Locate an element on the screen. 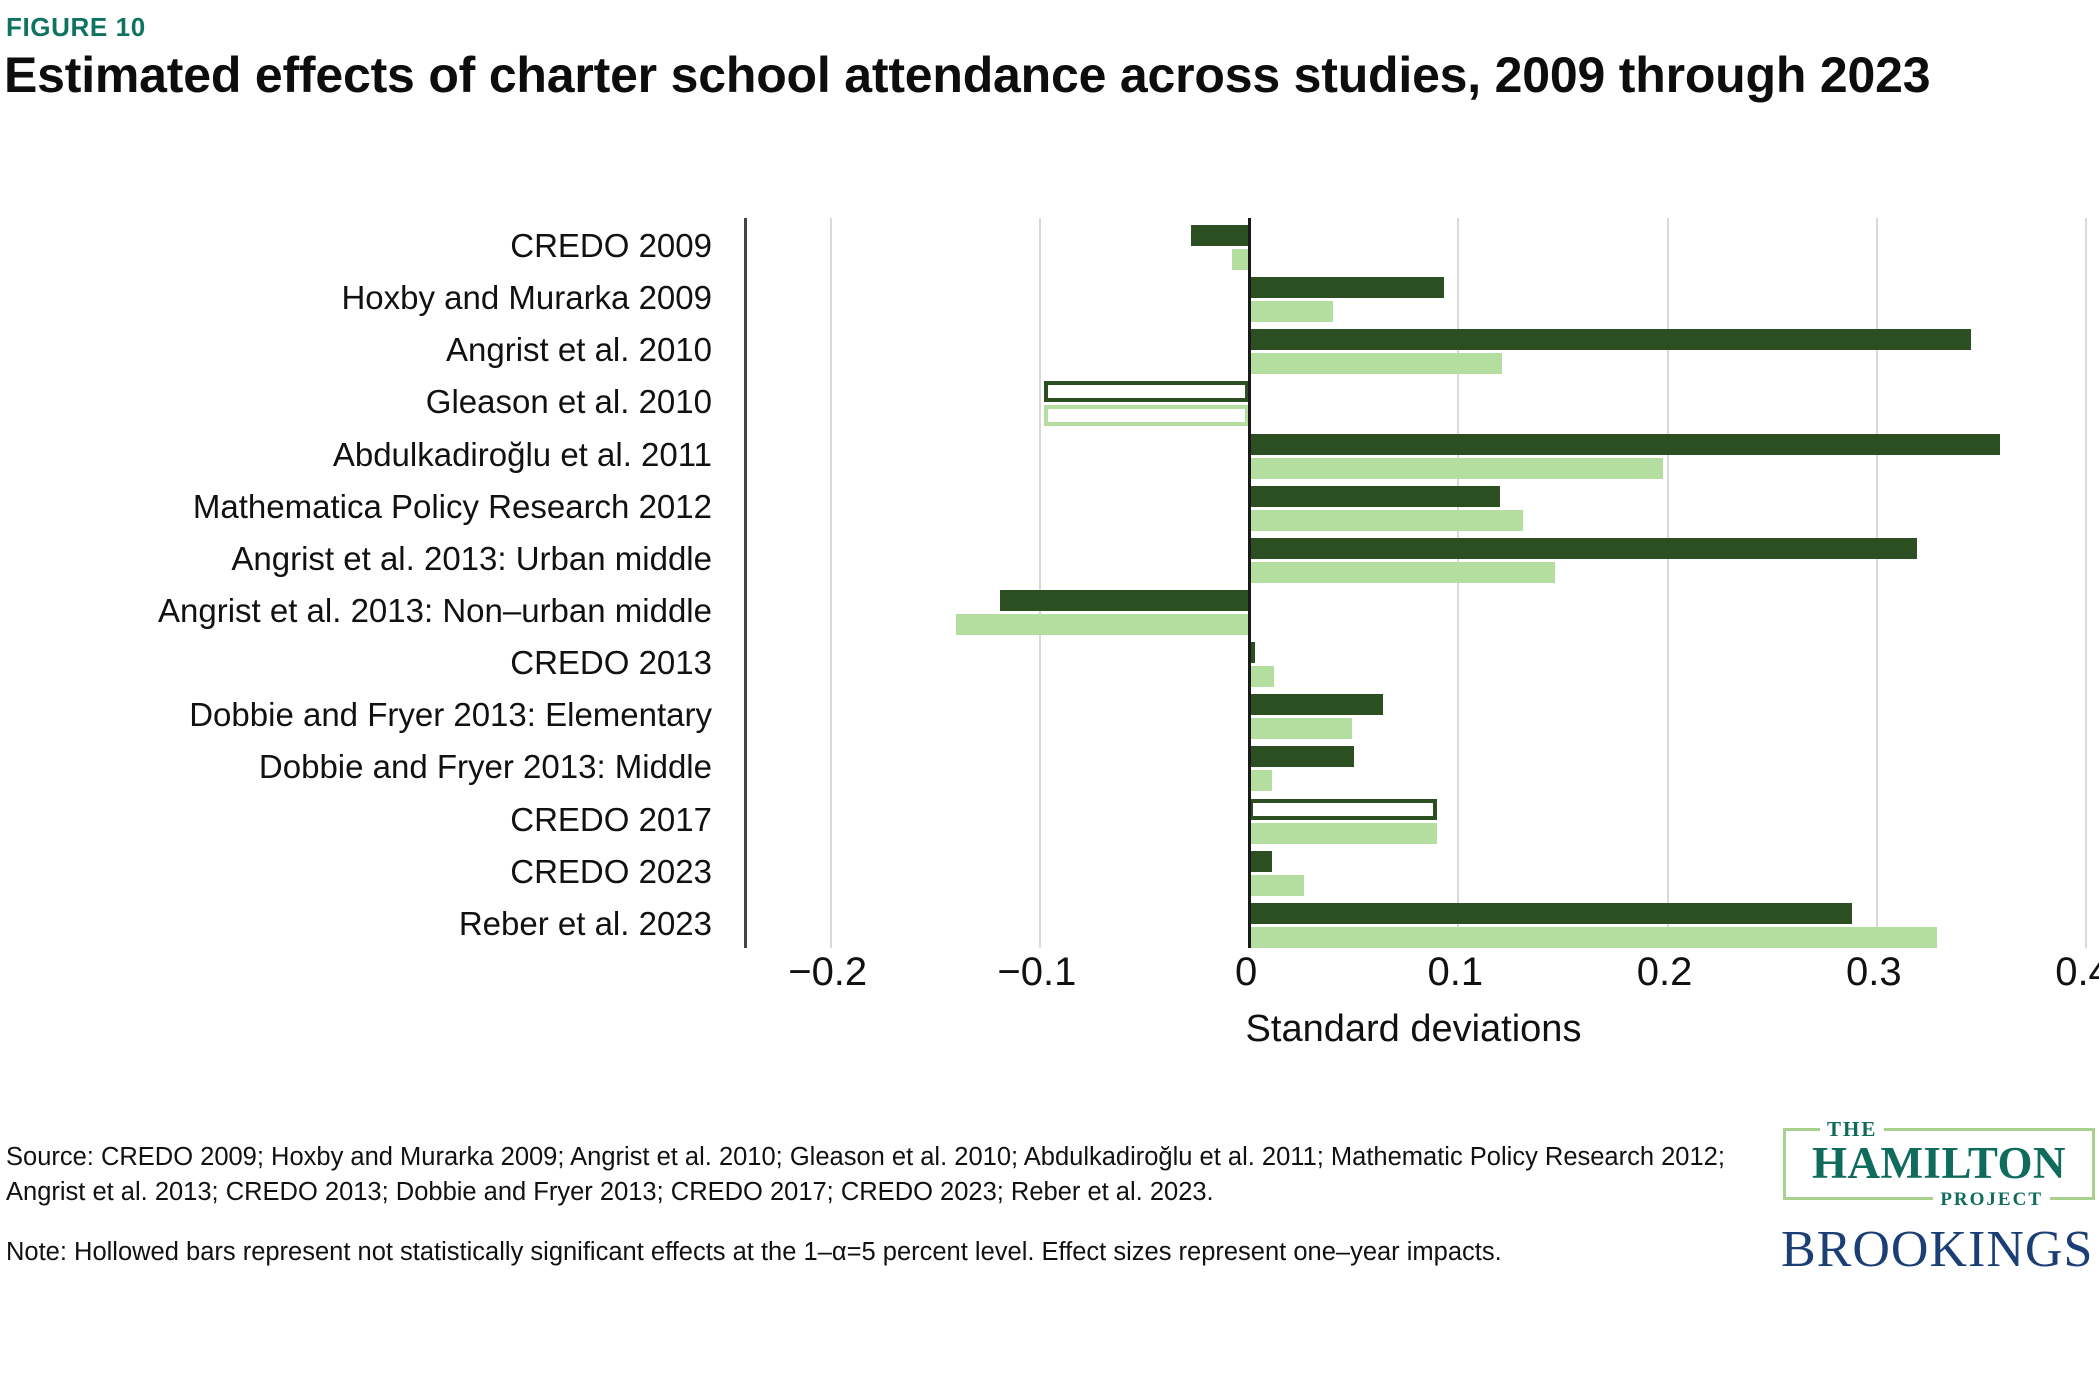 This screenshot has width=2099, height=1398. category-label: Angrist et al. 2013: Urban middle is located at coordinates (471, 558).